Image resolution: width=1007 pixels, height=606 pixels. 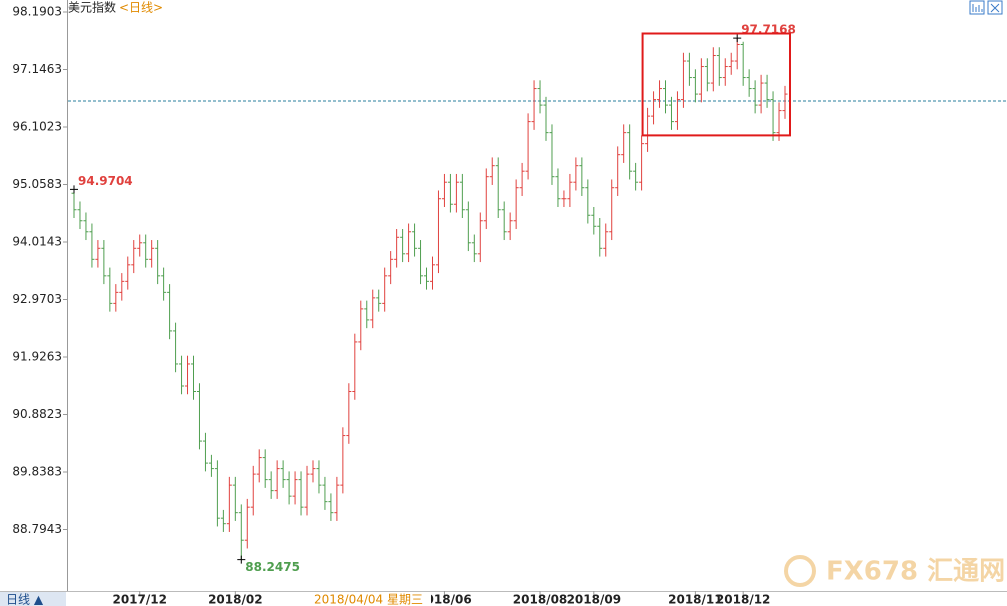 I want to click on cursor-label-bg, so click(x=371, y=599).